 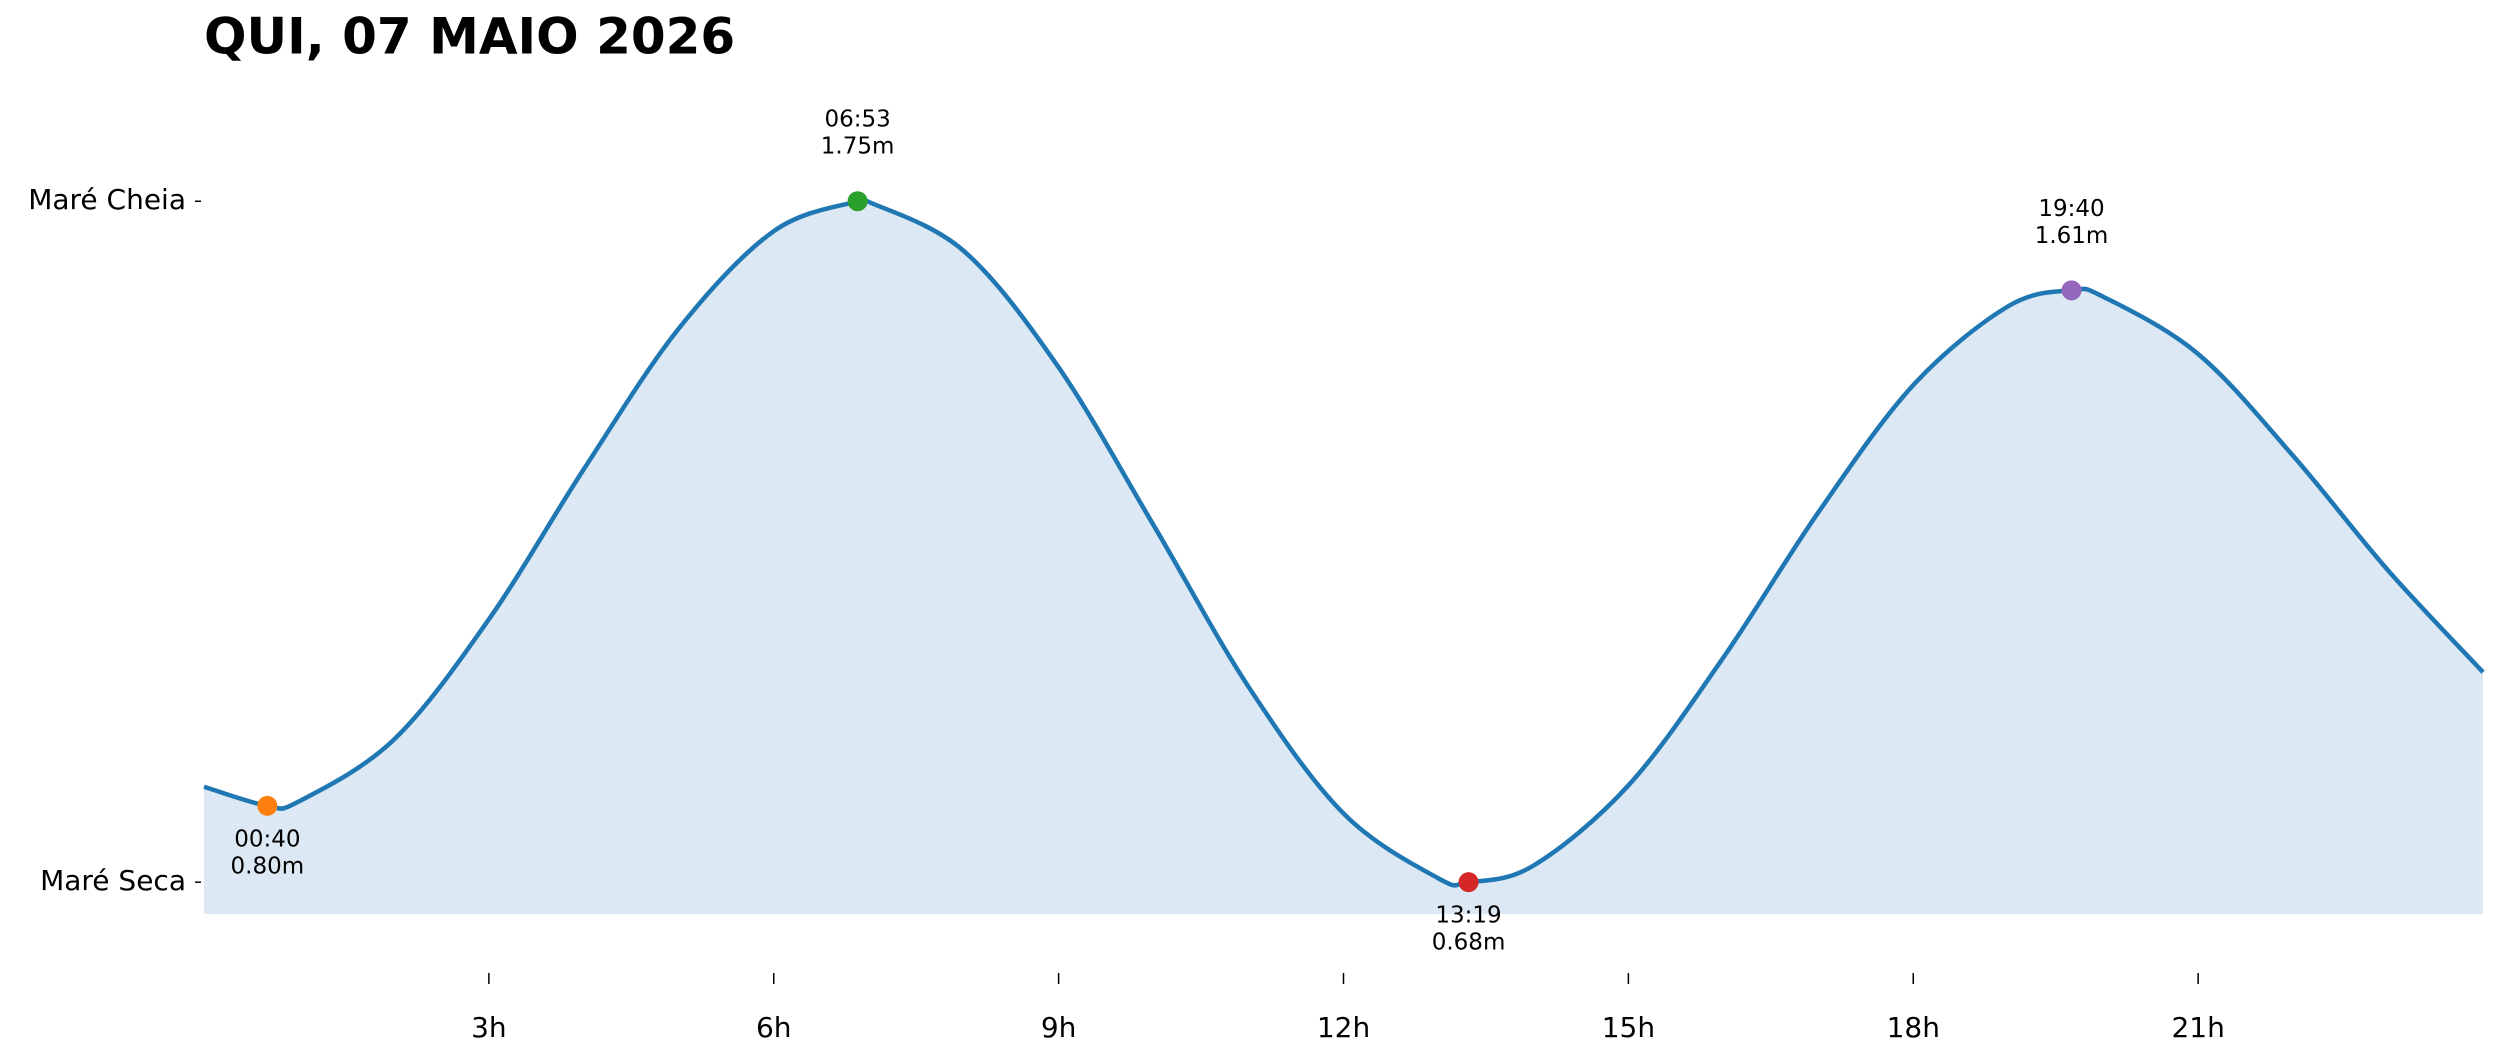 What do you see at coordinates (857, 120) in the screenshot?
I see `extreme-time: 06:53` at bounding box center [857, 120].